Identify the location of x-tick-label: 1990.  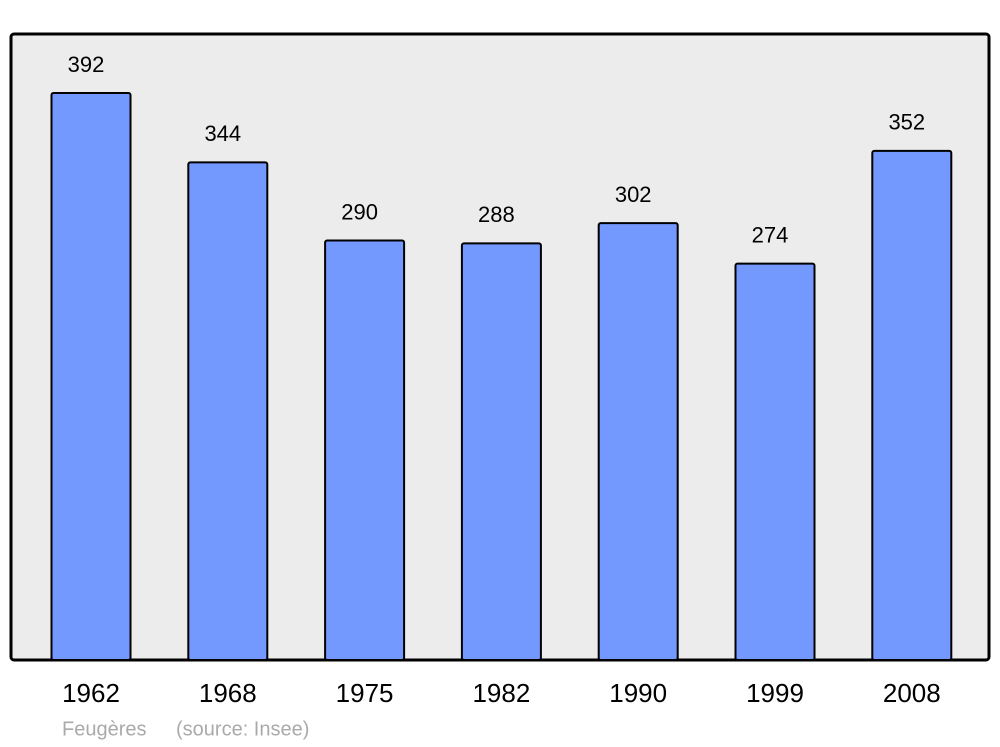
(638, 693).